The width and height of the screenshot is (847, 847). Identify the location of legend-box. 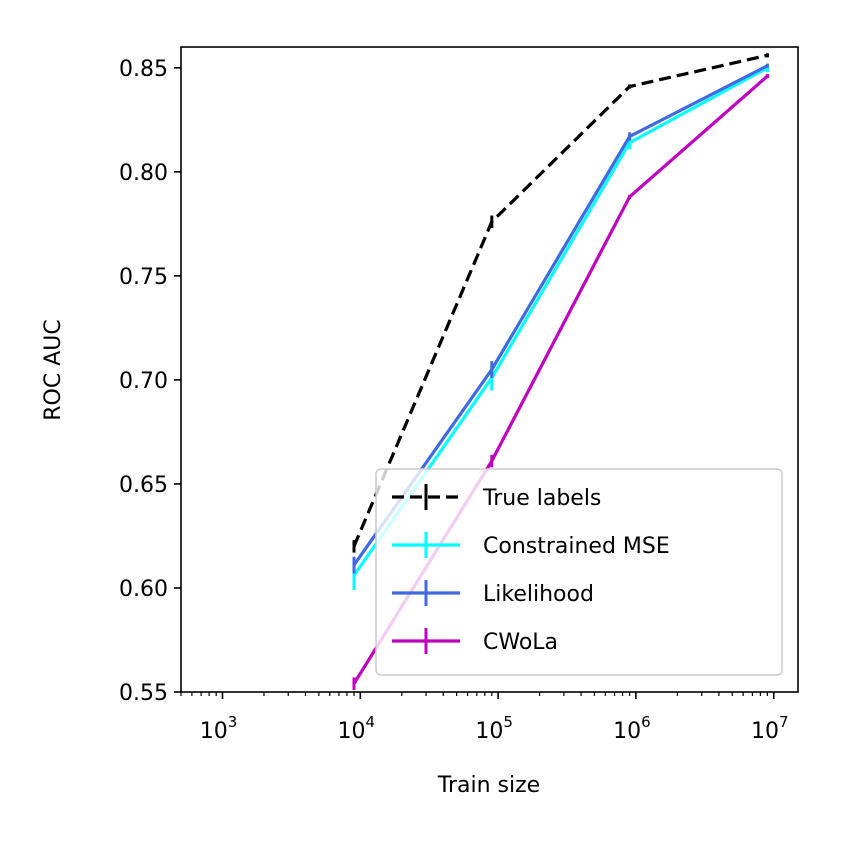
(579, 572).